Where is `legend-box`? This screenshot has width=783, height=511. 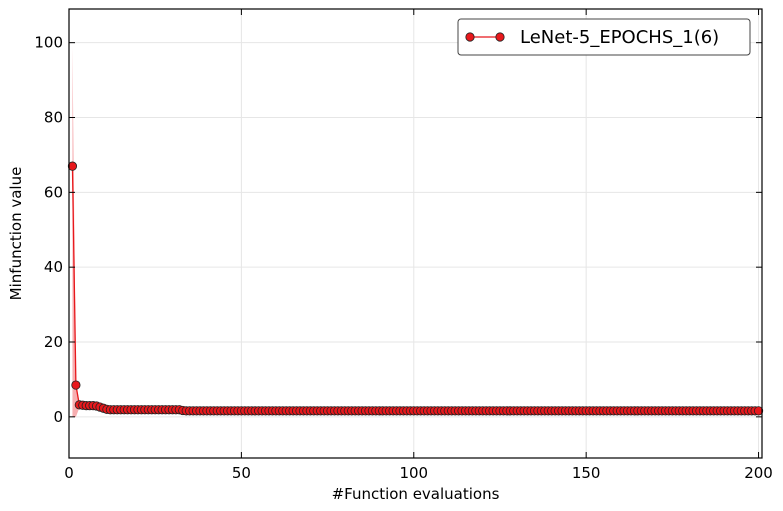
legend-box is located at coordinates (604, 37).